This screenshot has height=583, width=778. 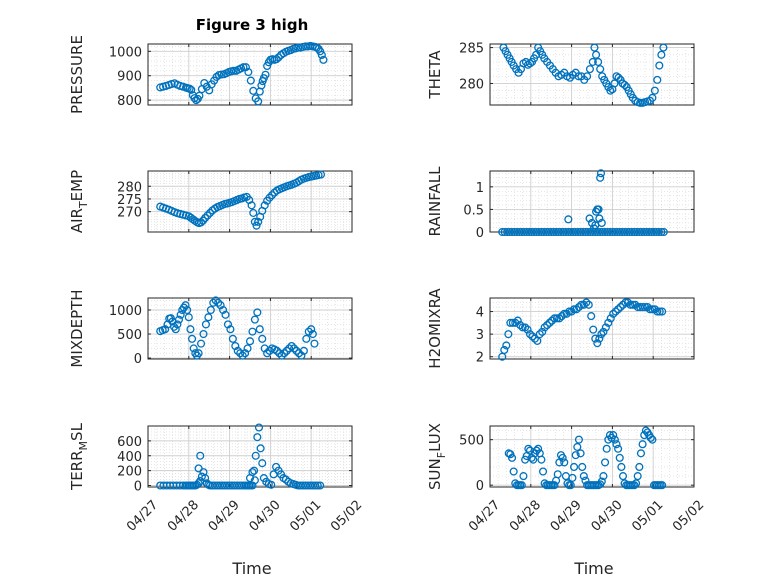 What do you see at coordinates (480, 233) in the screenshot?
I see `y-tick-label: 0` at bounding box center [480, 233].